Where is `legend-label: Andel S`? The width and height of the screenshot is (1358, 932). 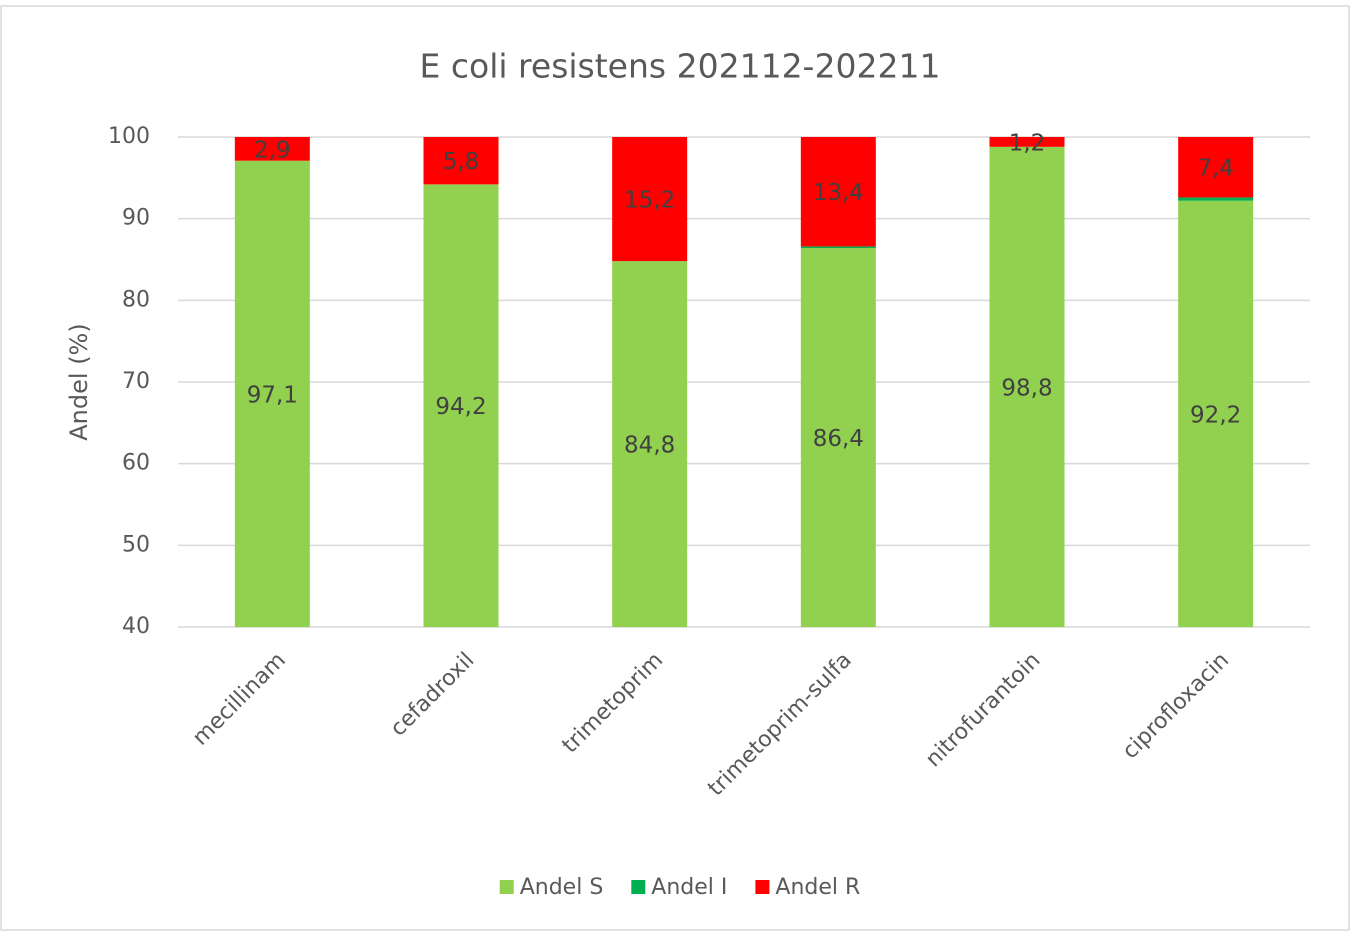 legend-label: Andel S is located at coordinates (562, 887).